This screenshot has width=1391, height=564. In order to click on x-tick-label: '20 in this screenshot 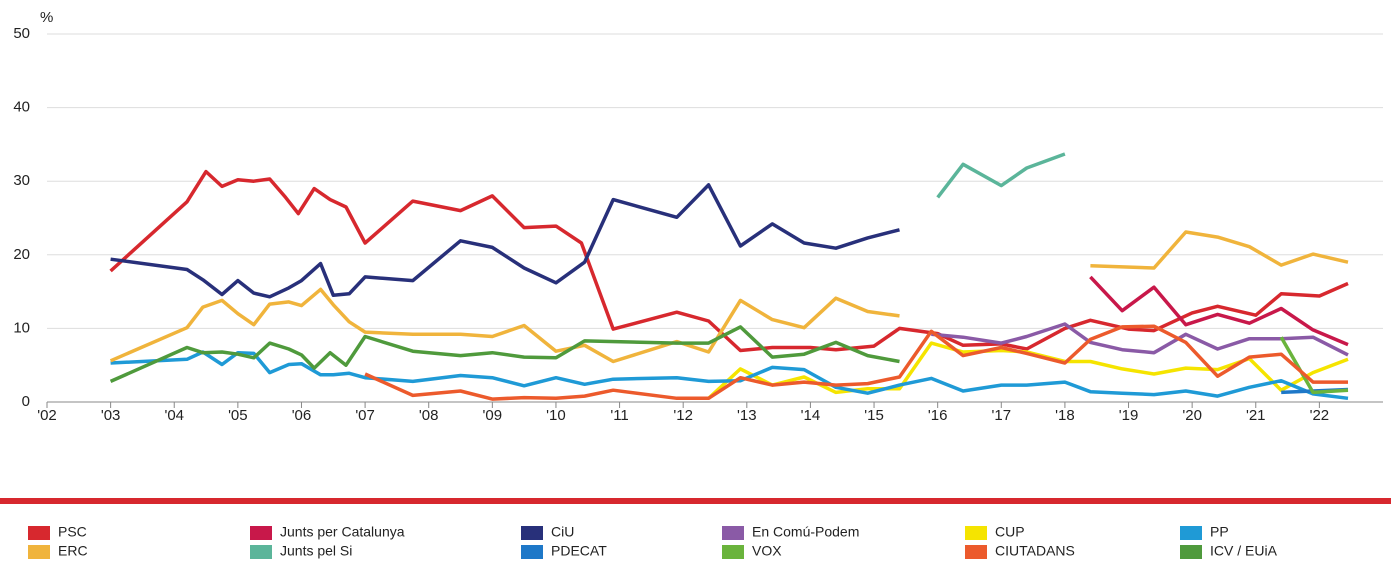, I will do `click(1192, 415)`.